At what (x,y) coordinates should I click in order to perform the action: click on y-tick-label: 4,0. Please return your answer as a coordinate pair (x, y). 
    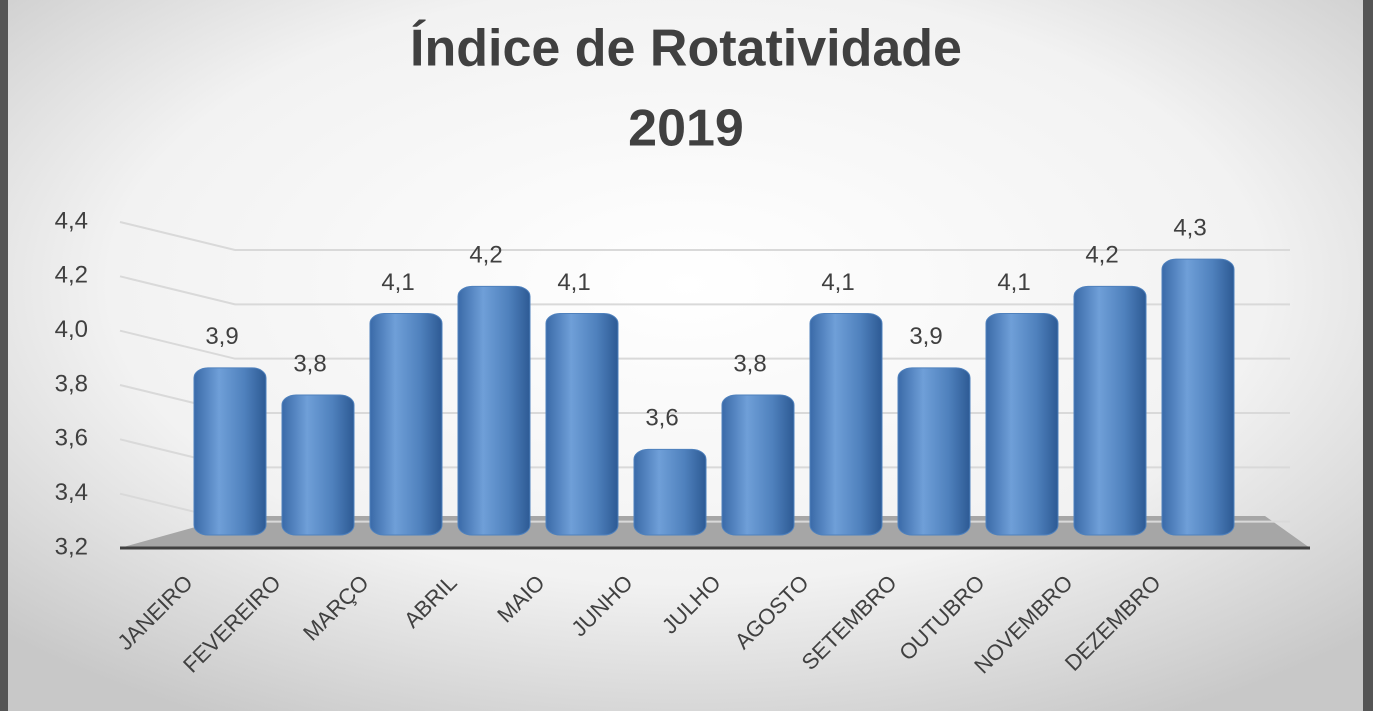
    Looking at the image, I should click on (71, 329).